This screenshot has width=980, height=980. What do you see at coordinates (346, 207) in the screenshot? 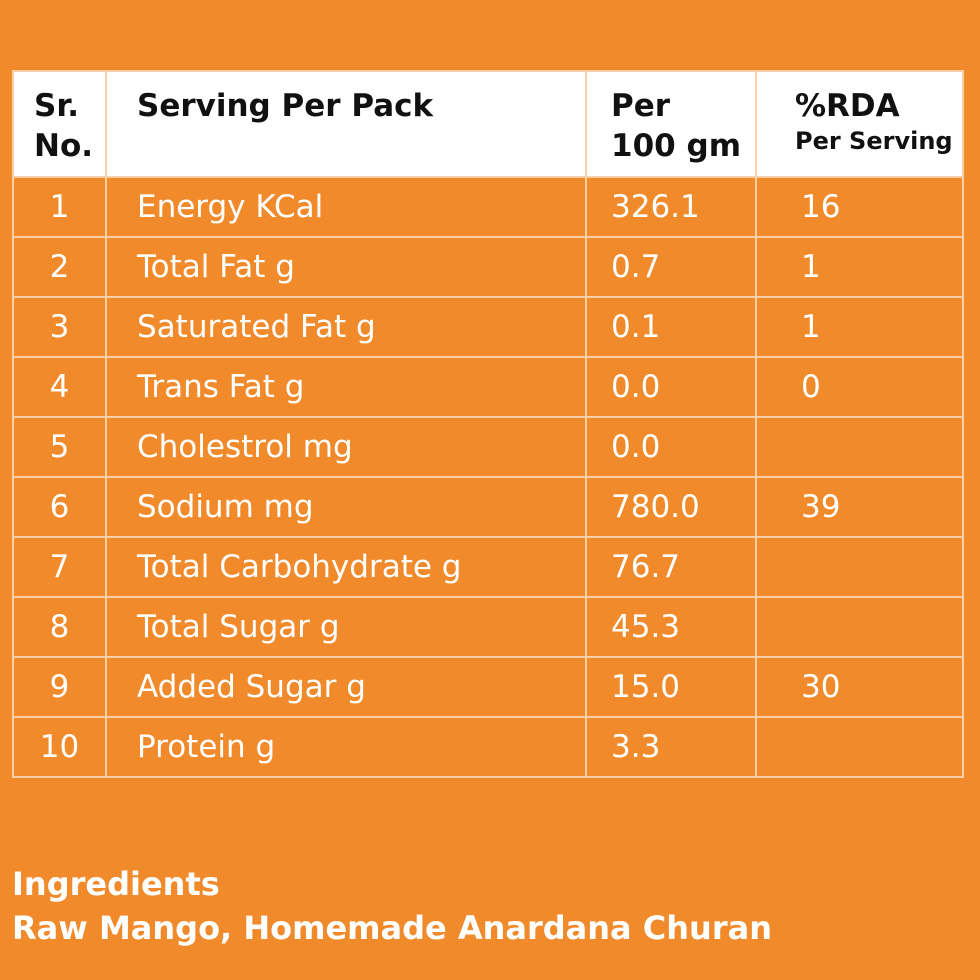
I see `table-cell: Energy KCal` at bounding box center [346, 207].